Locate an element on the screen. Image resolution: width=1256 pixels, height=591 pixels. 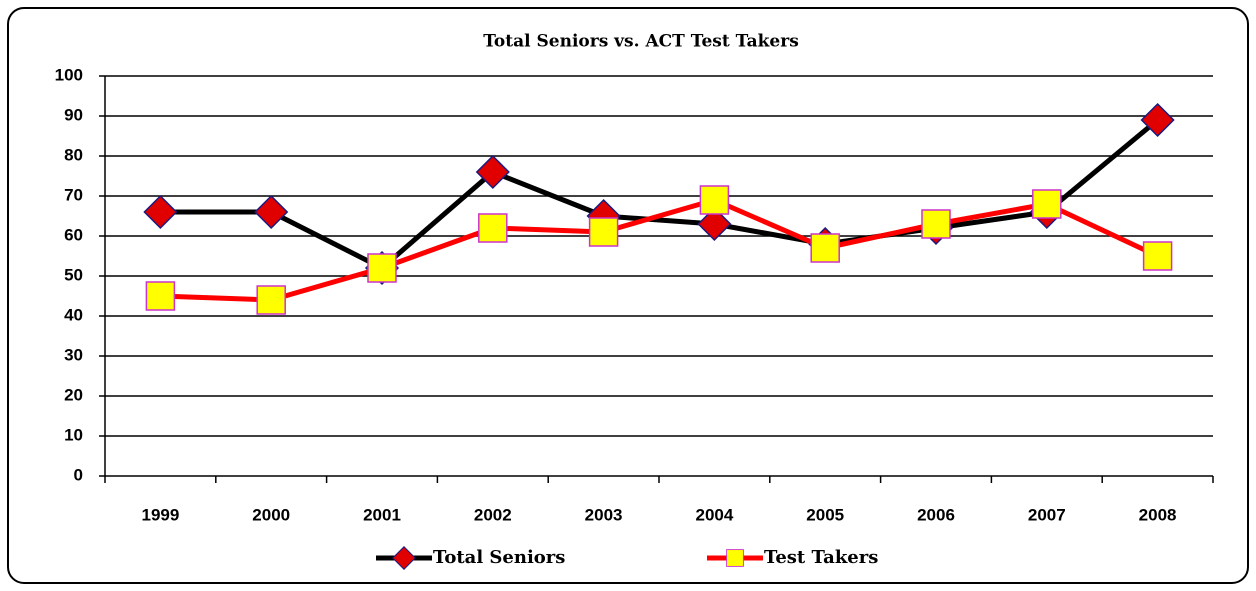
x-tick-label: 2001 is located at coordinates (382, 514).